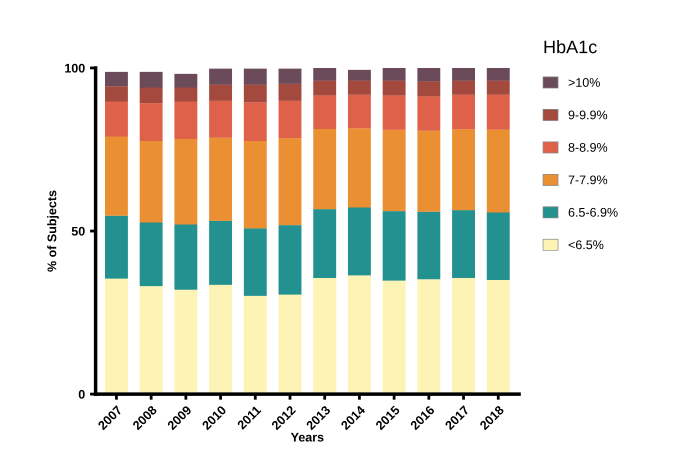 The height and width of the screenshot is (453, 683). What do you see at coordinates (593, 212) in the screenshot?
I see `legend-label: 6.5-6.9%` at bounding box center [593, 212].